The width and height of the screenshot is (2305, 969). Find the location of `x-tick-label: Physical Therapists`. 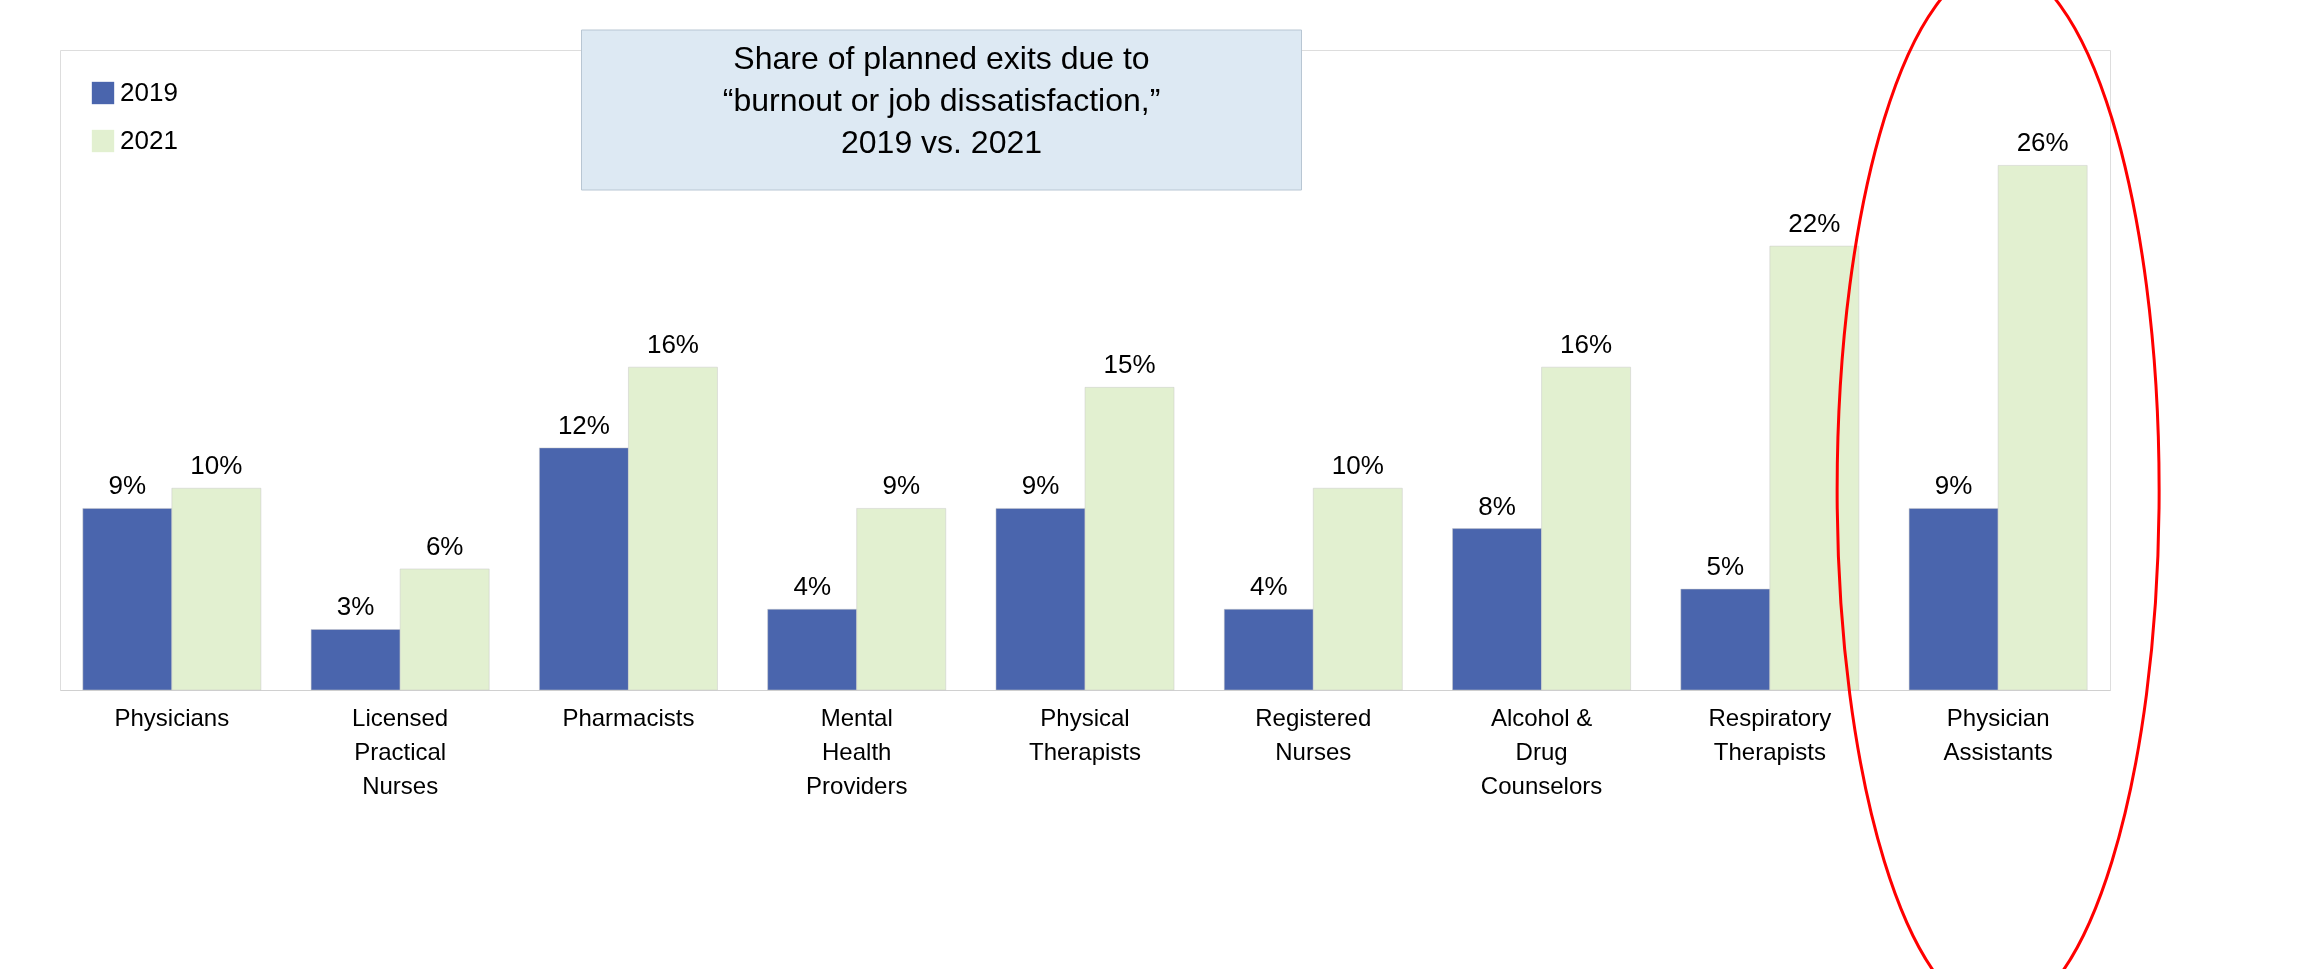

x-tick-label: Physical Therapists is located at coordinates (1085, 734).